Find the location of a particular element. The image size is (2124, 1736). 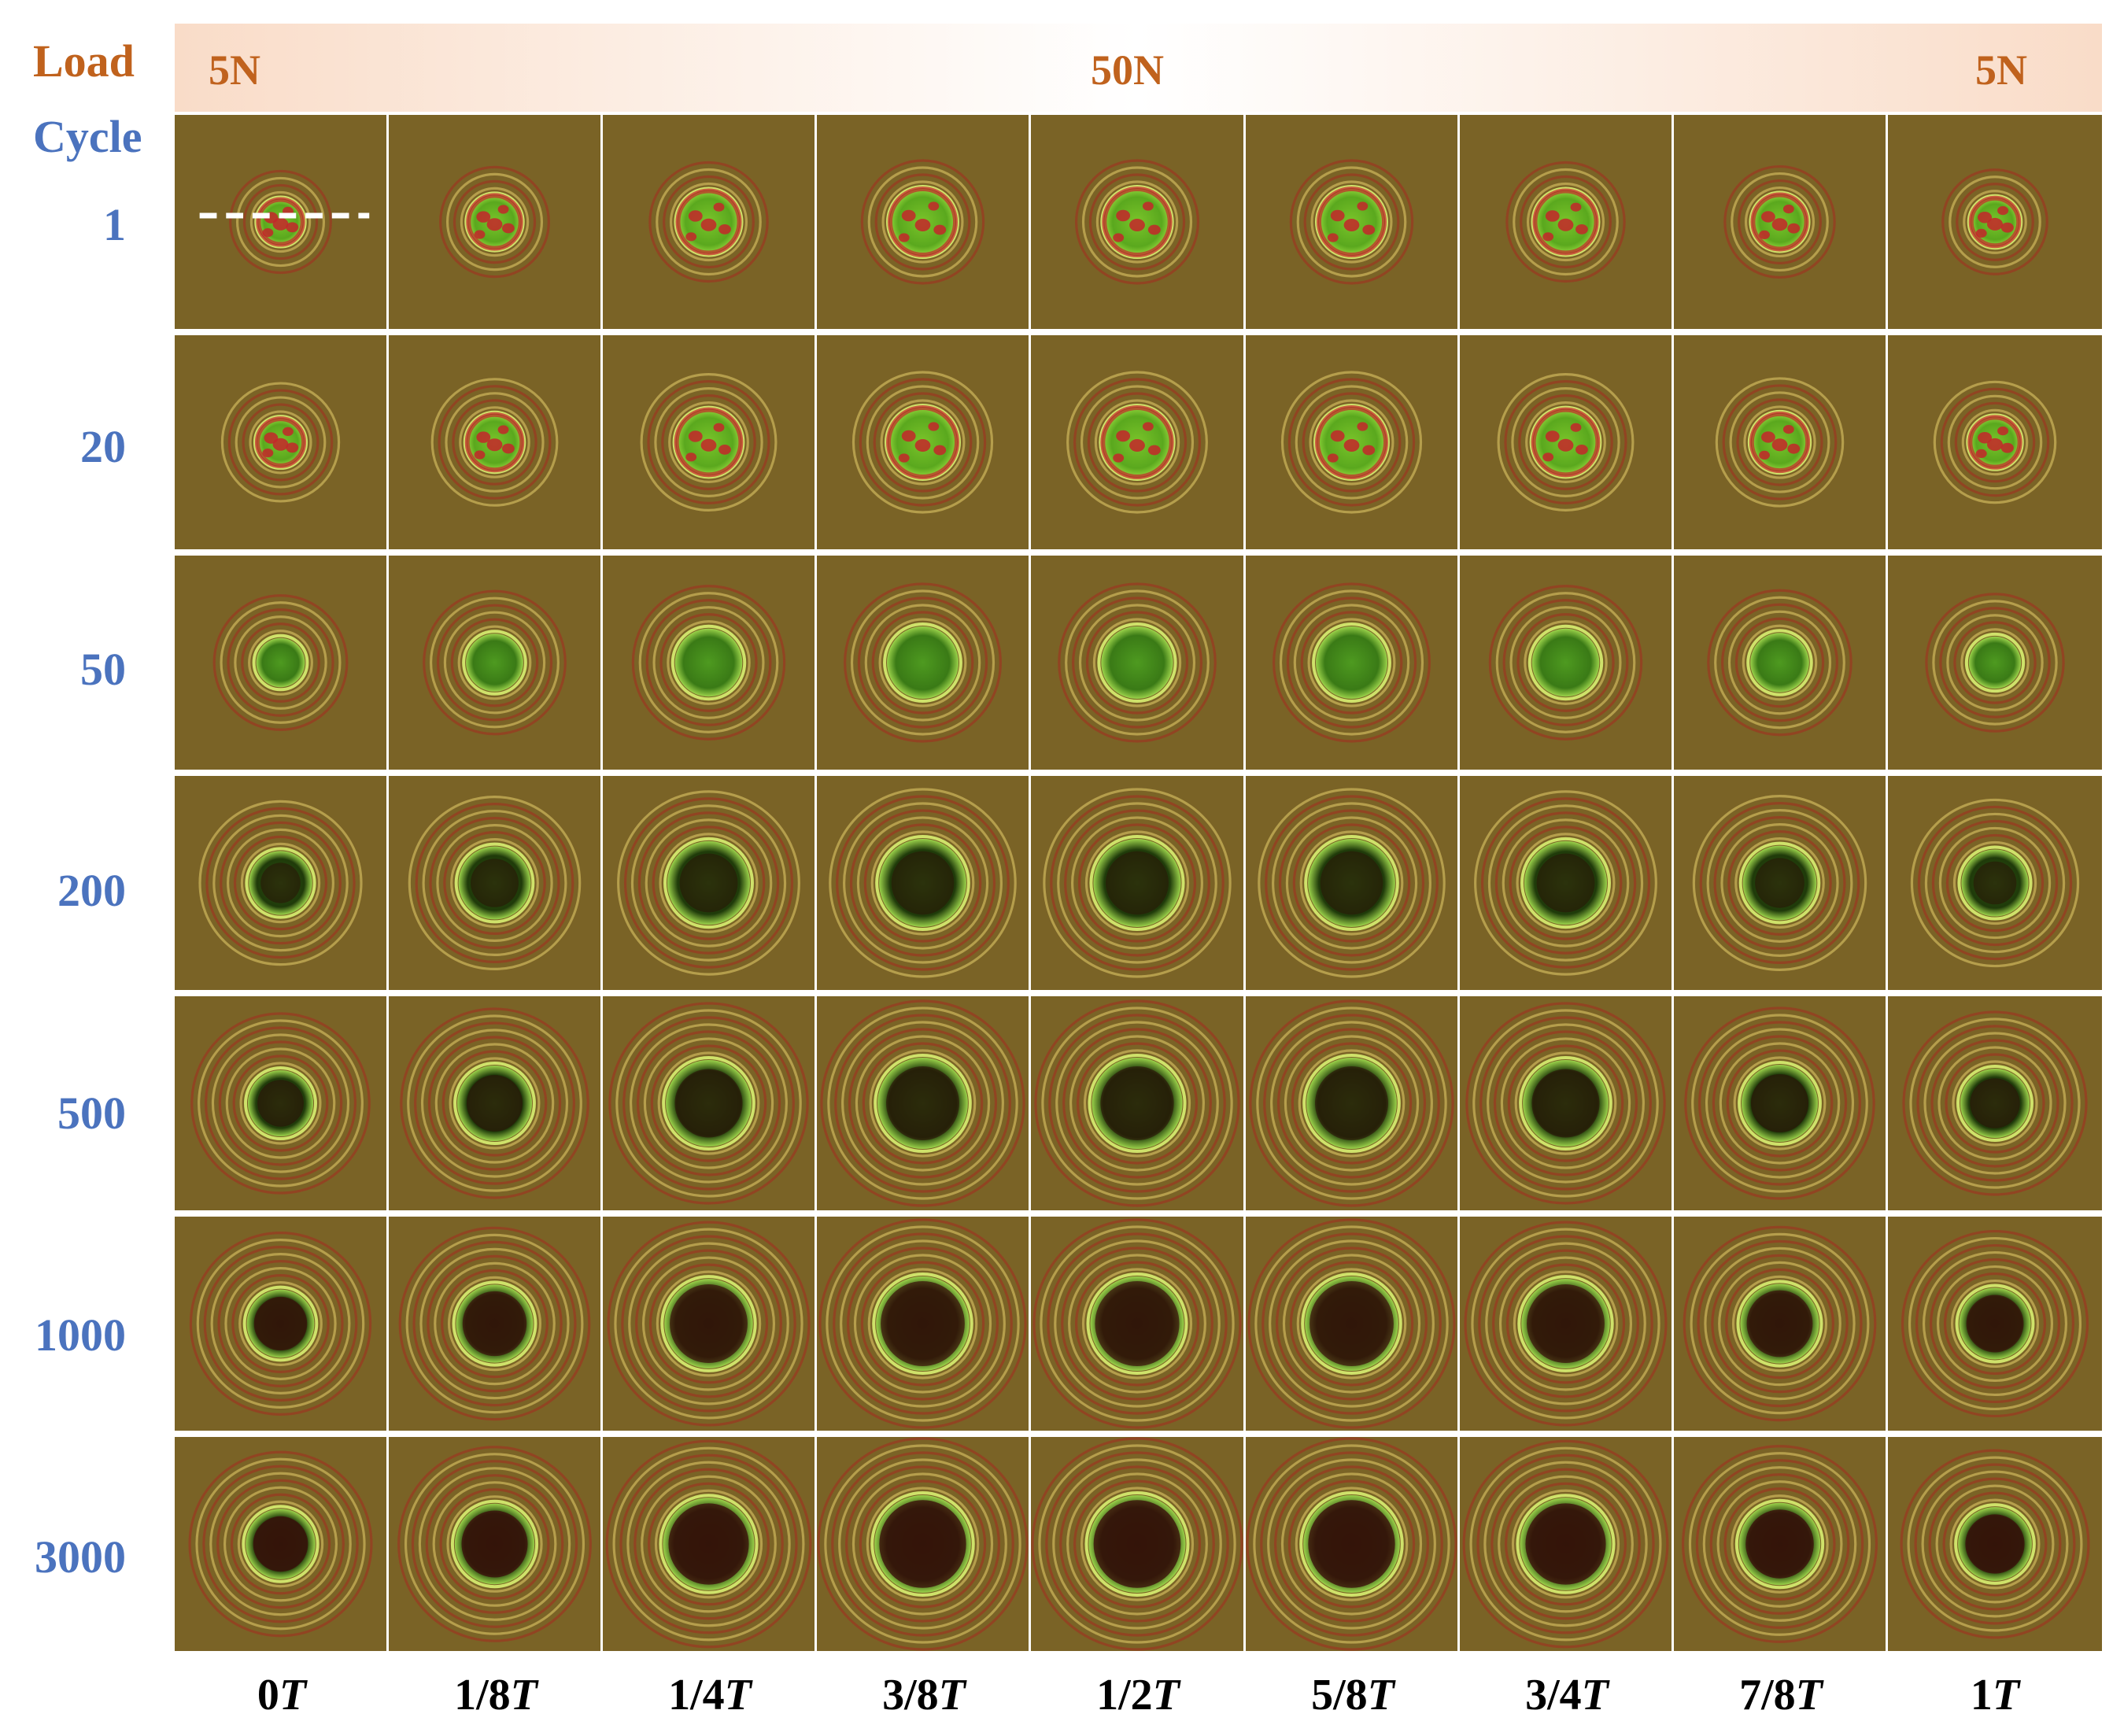

phase-label: 3/4T is located at coordinates (1567, 1695).